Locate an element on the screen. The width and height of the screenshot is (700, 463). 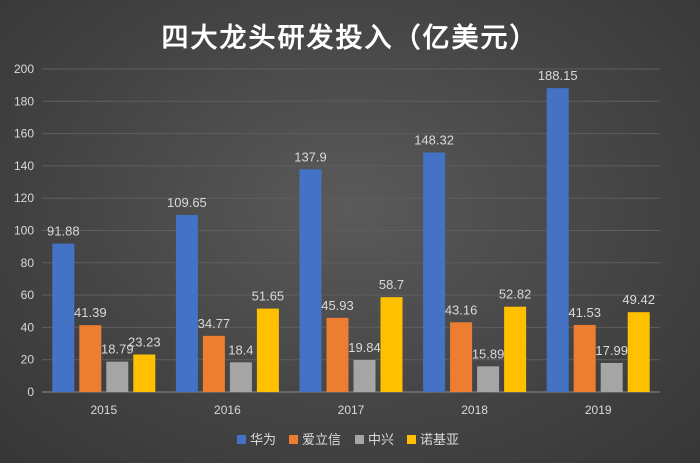
y-tick-label: 120 is located at coordinates (24, 198).